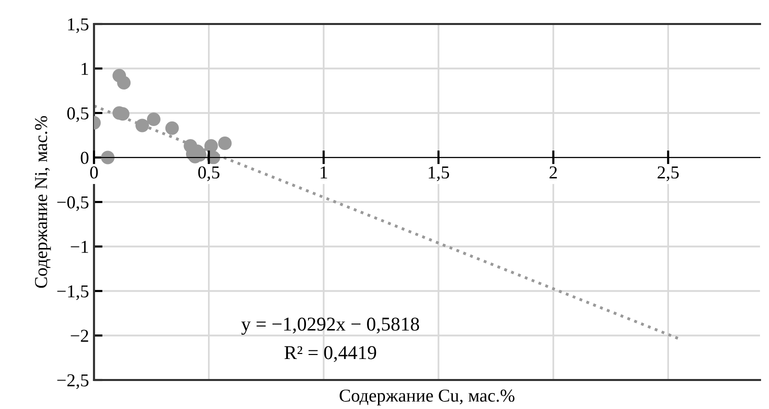 Image resolution: width=769 pixels, height=409 pixels. What do you see at coordinates (78, 26) in the screenshot?
I see `y-tick-label: 1,5` at bounding box center [78, 26].